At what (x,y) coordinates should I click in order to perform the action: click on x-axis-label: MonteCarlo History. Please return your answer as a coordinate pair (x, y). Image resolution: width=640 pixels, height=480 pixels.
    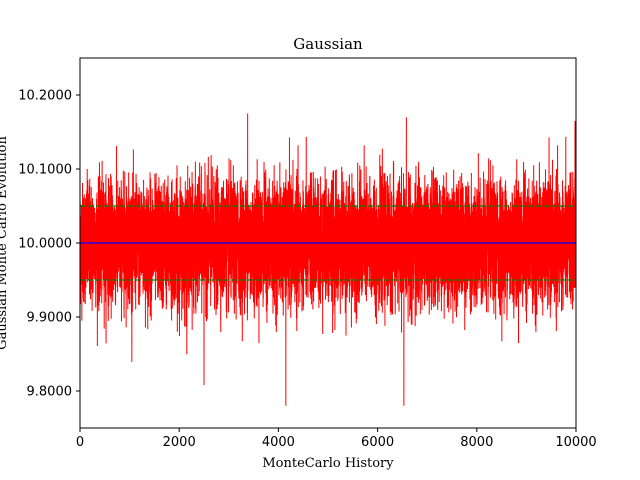
    Looking at the image, I should click on (328, 463).